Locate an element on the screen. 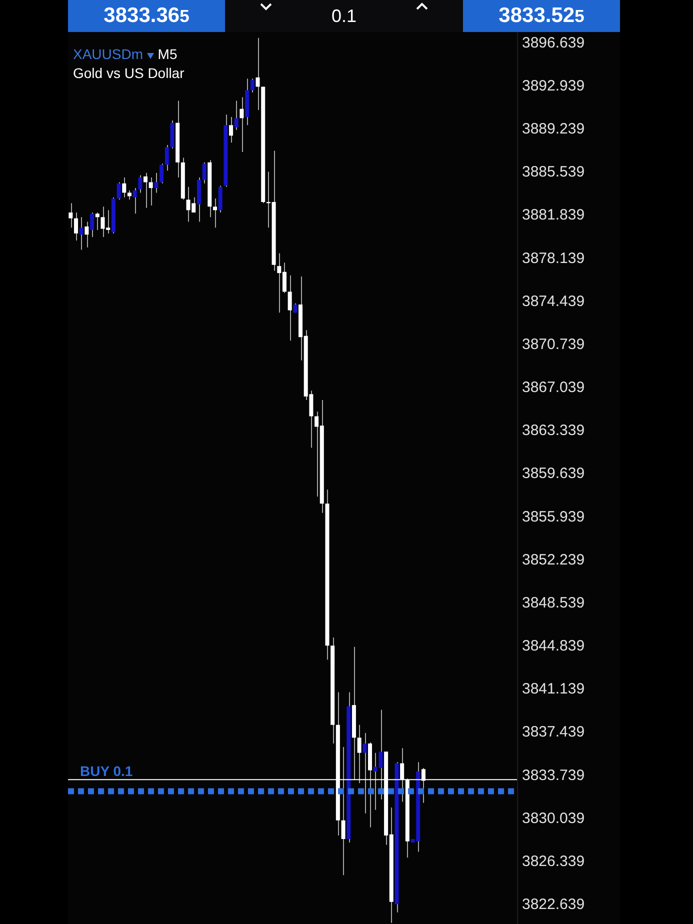 The image size is (693, 924). y-tick-label: 3859.639 is located at coordinates (553, 473).